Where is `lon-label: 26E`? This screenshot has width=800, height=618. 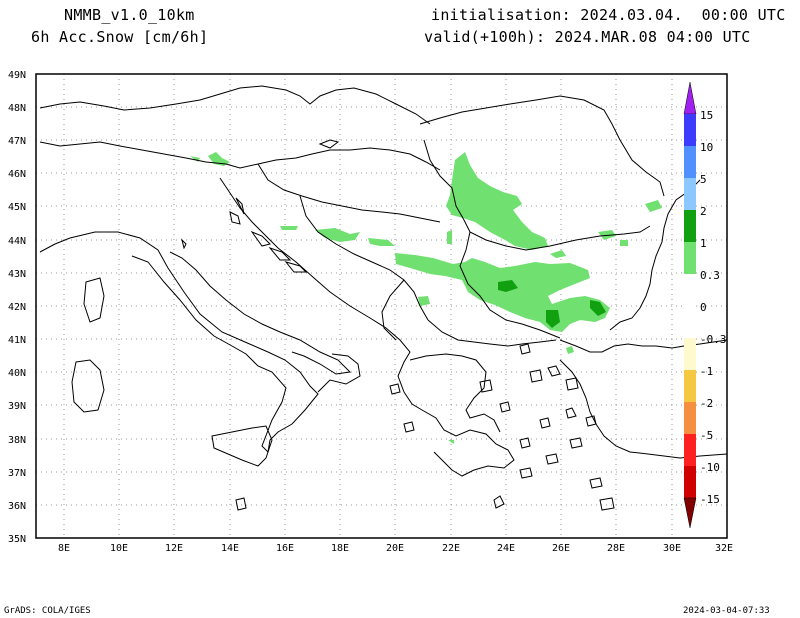
lon-label: 26E is located at coordinates (561, 548).